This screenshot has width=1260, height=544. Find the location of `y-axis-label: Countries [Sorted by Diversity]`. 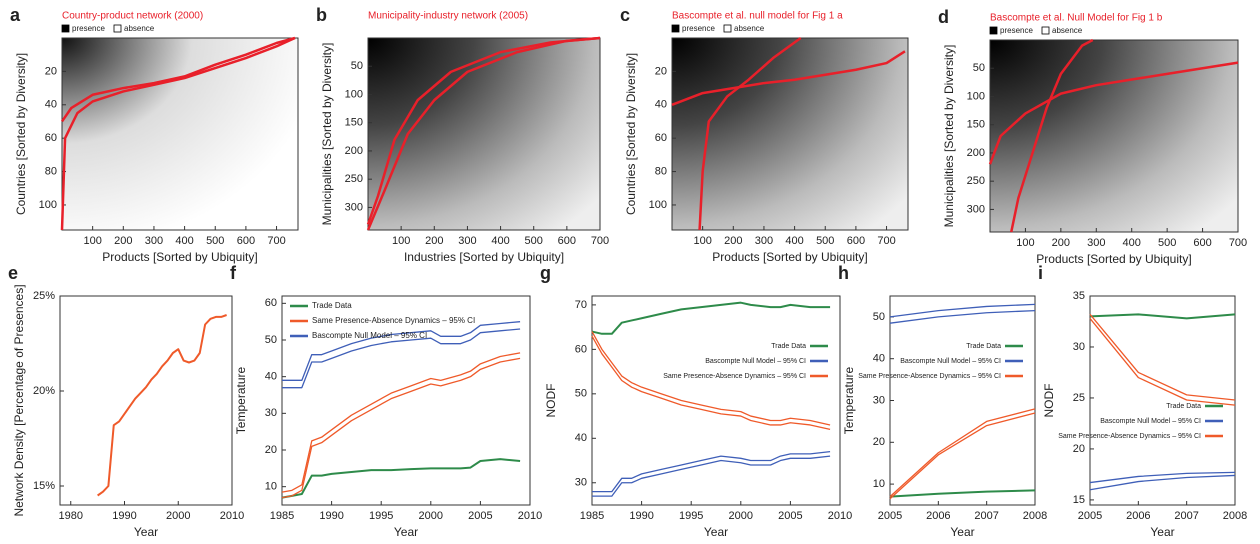

y-axis-label: Countries [Sorted by Diversity] is located at coordinates (21, 134).